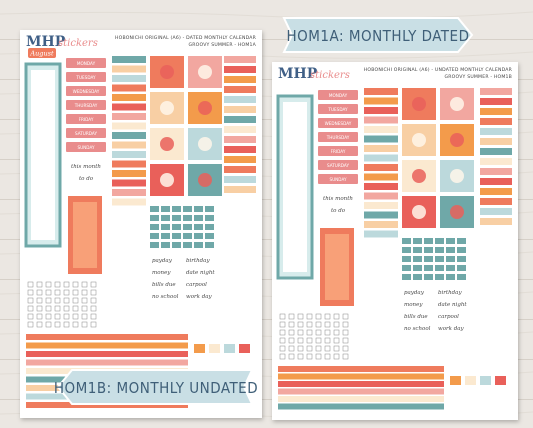  What do you see at coordinates (86, 147) in the screenshot?
I see `day-text: SUNDAY` at bounding box center [86, 147].